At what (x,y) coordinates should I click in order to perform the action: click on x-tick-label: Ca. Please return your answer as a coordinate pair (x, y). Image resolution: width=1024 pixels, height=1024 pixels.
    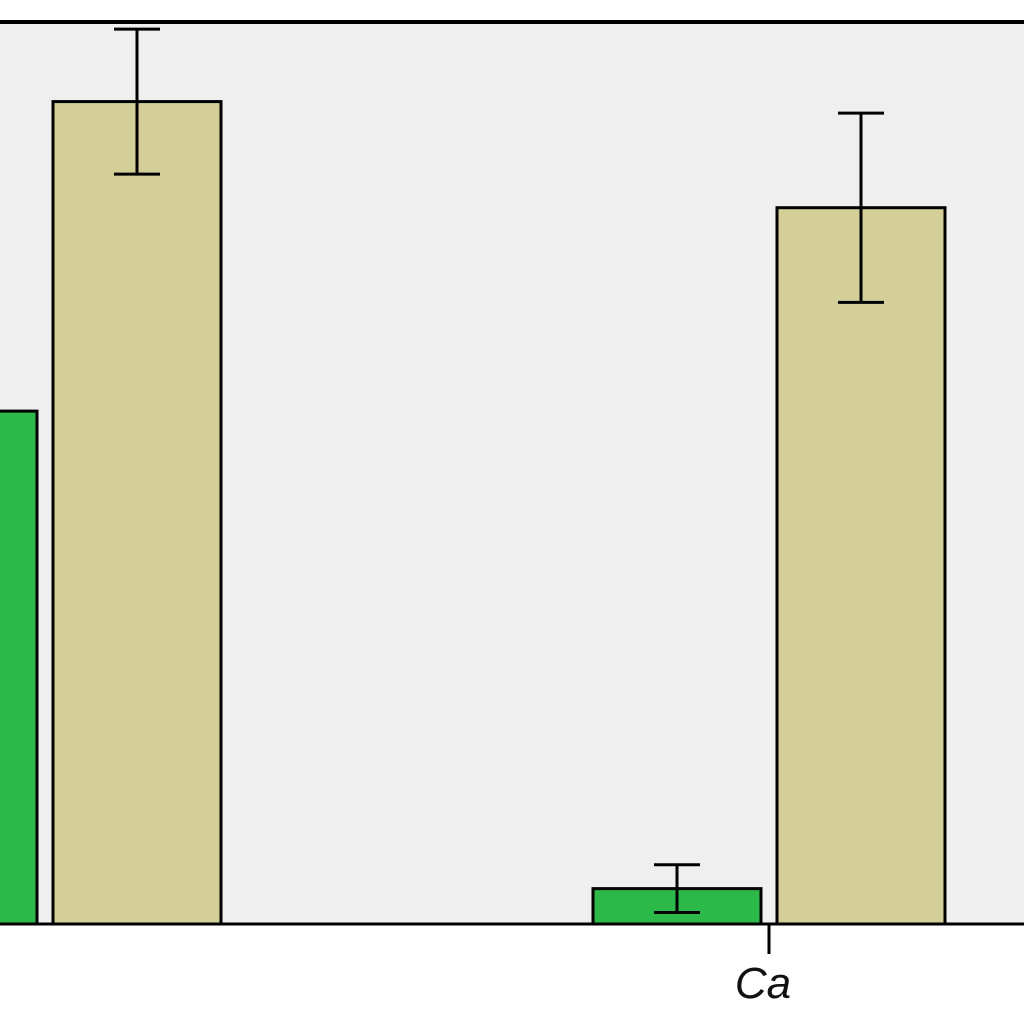
    Looking at the image, I should click on (763, 983).